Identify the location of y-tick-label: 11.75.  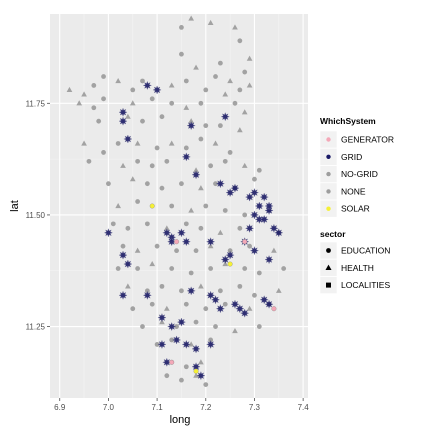
(36, 103).